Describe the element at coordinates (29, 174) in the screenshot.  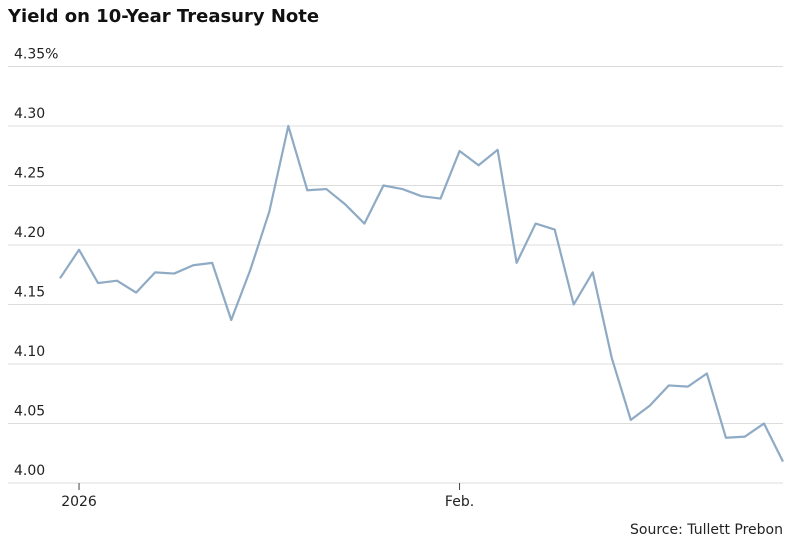
I see `y-tick-label: 4.25` at that location.